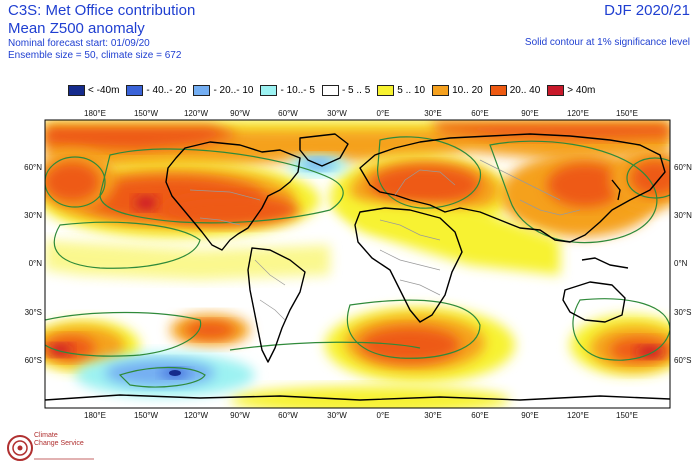  I want to click on variable-title: Mean Z500 anomaly, so click(76, 28).